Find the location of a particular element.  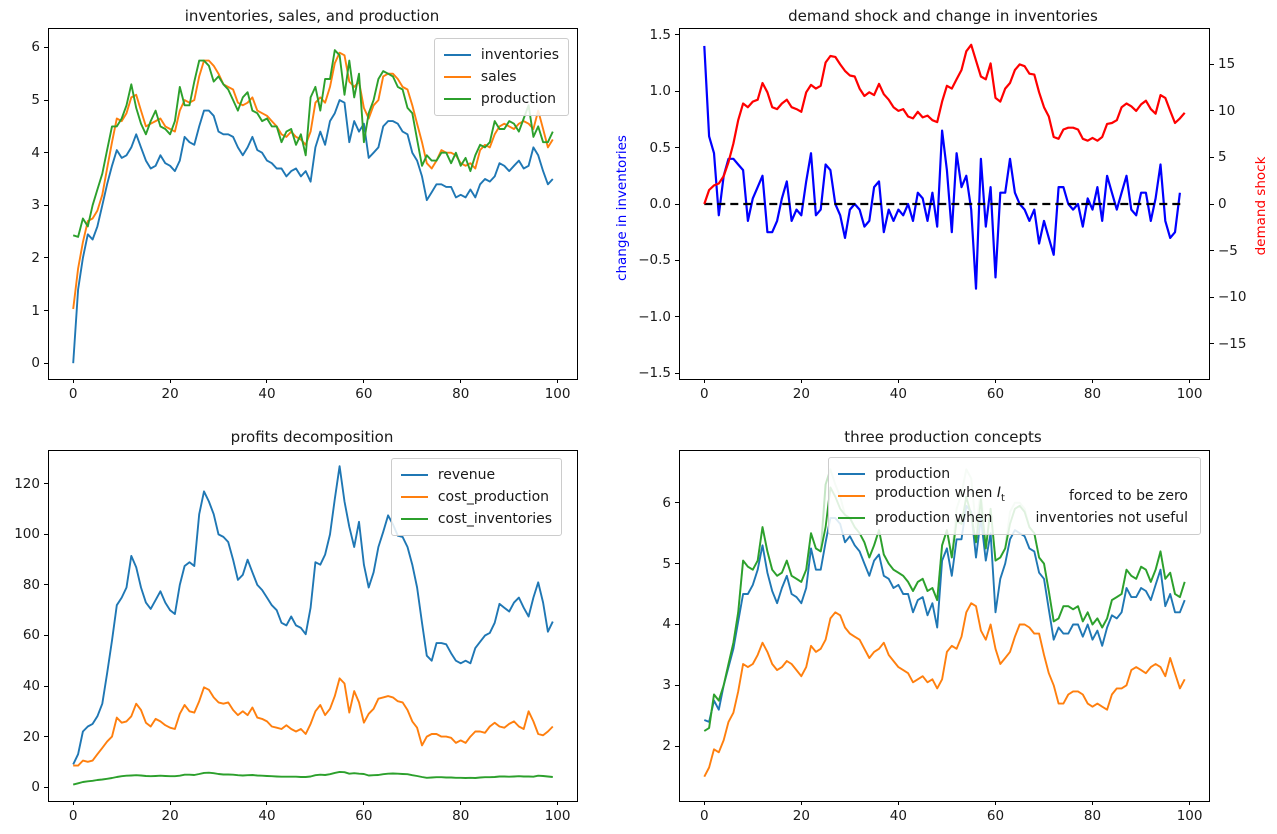

profits-decomposition-legend: revenue cost_production cost_inventories is located at coordinates (476, 497).